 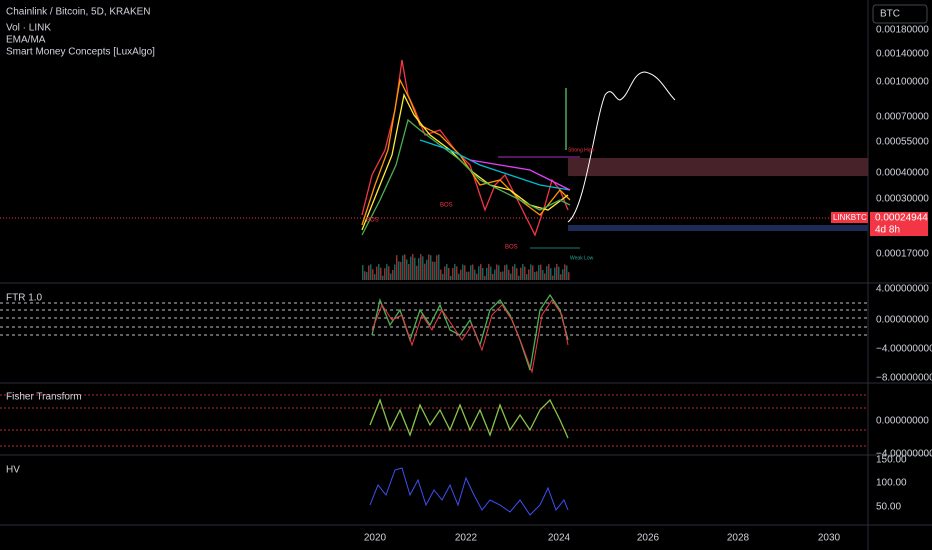 I want to click on pane-axis-label: 0.00000000, so click(x=902, y=421).